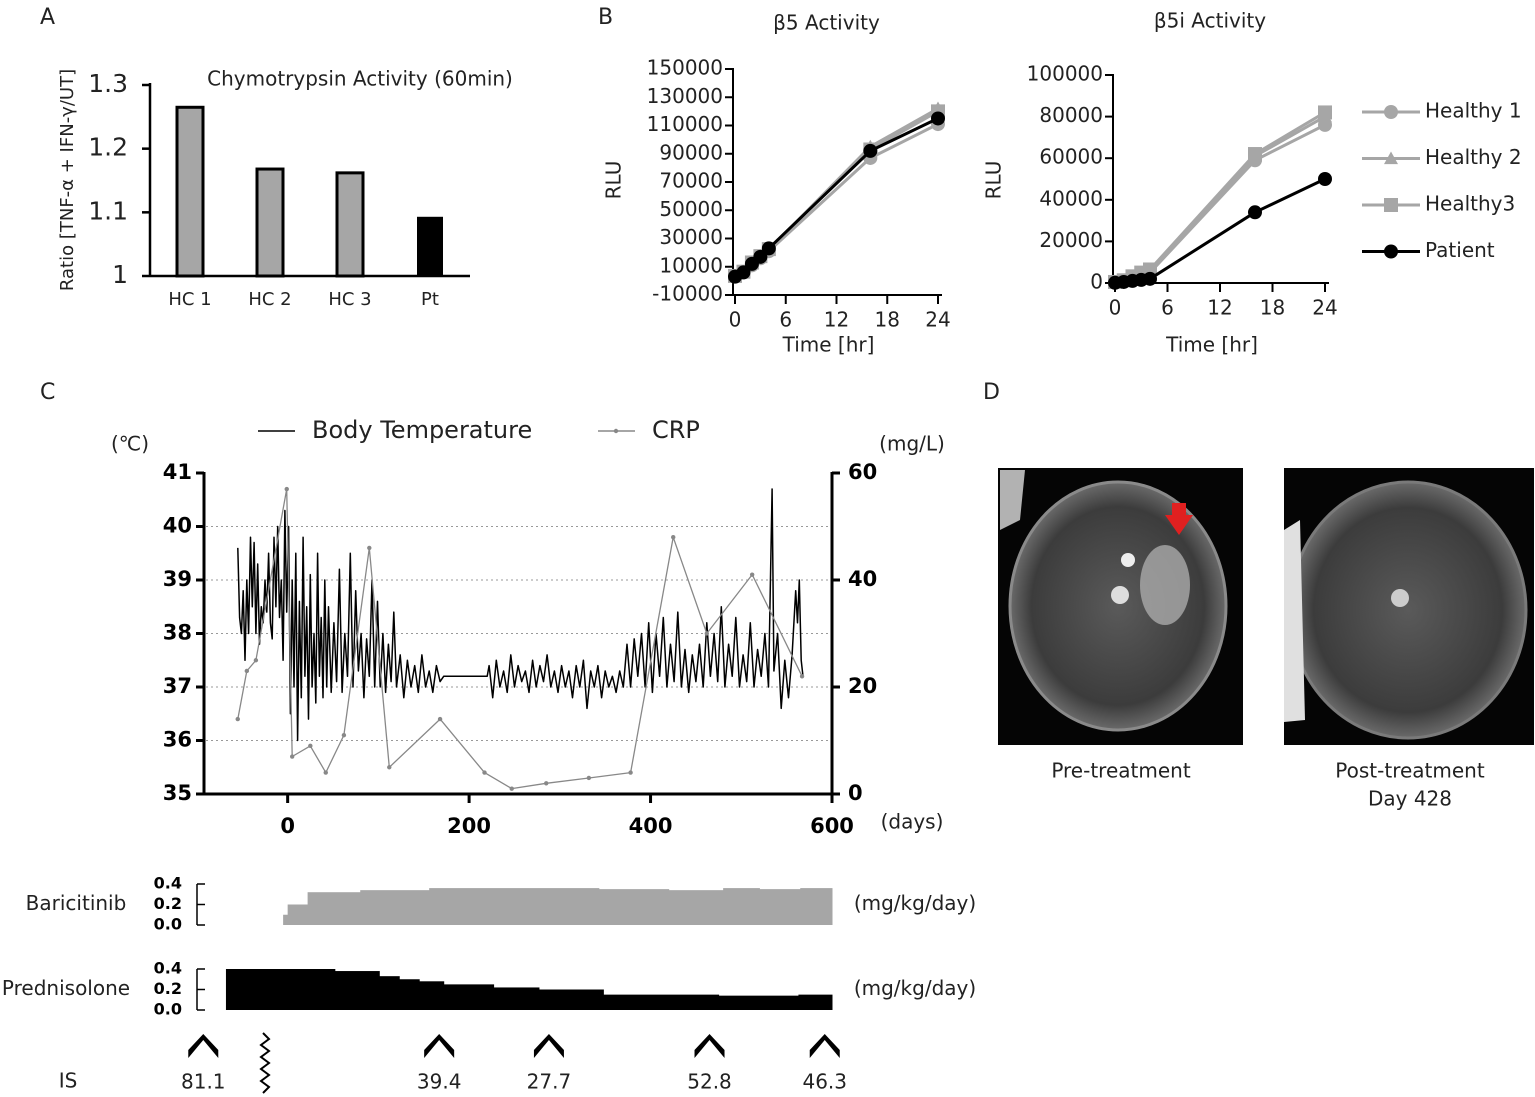  I want to click on y-tick-label: 90000, so click(691, 152).